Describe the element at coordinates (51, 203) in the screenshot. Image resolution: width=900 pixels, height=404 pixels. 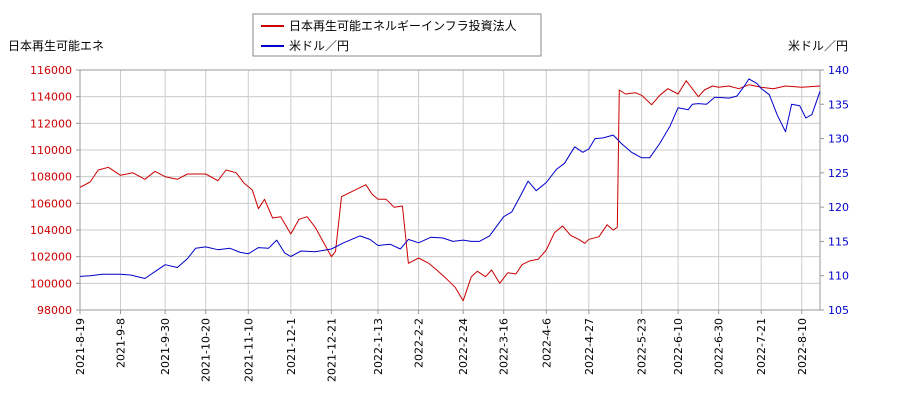
I see `left-tick-label: 106000` at that location.